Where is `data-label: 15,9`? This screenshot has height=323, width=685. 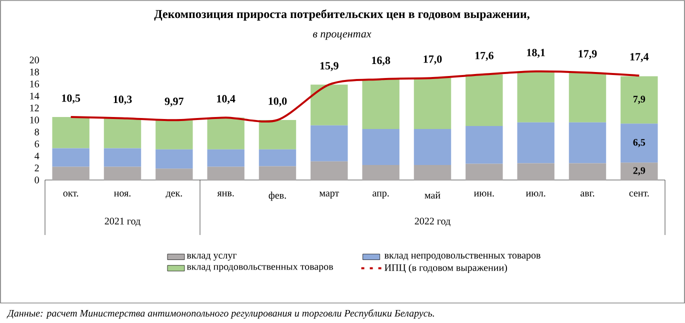 data-label: 15,9 is located at coordinates (329, 67).